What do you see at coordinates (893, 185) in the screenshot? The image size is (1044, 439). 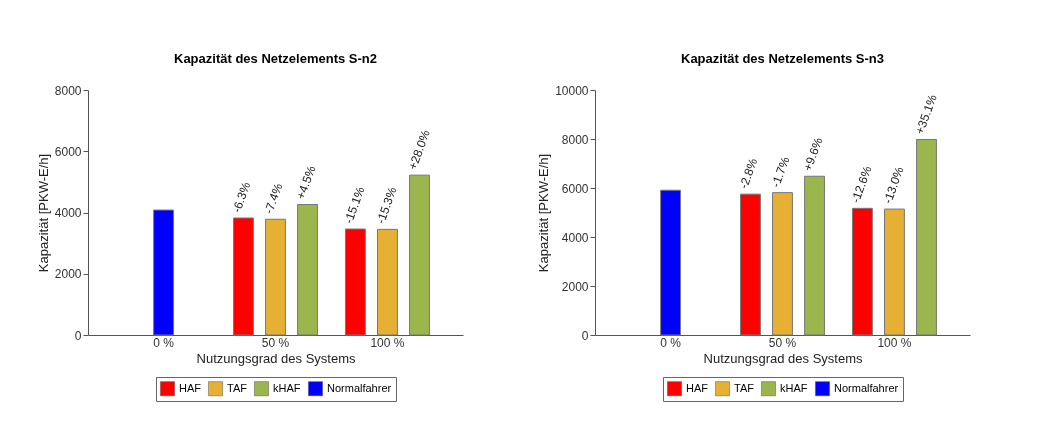 I see `annotation: -13.0%` at bounding box center [893, 185].